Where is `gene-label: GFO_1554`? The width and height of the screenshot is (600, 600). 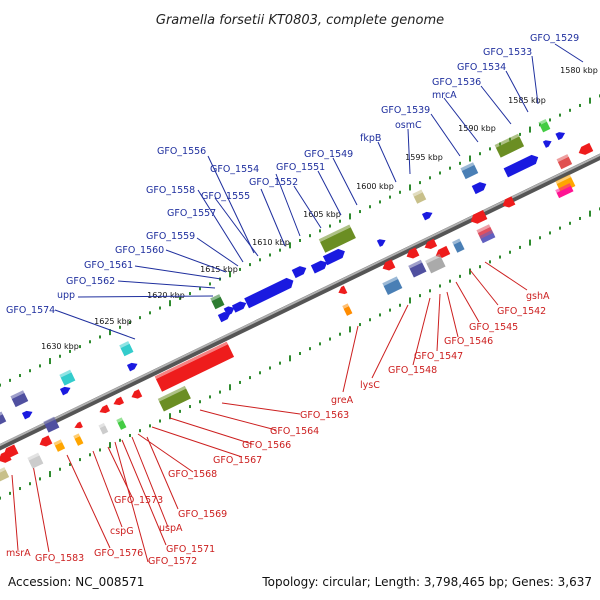
gene-label: GFO_1554 is located at coordinates (234, 169).